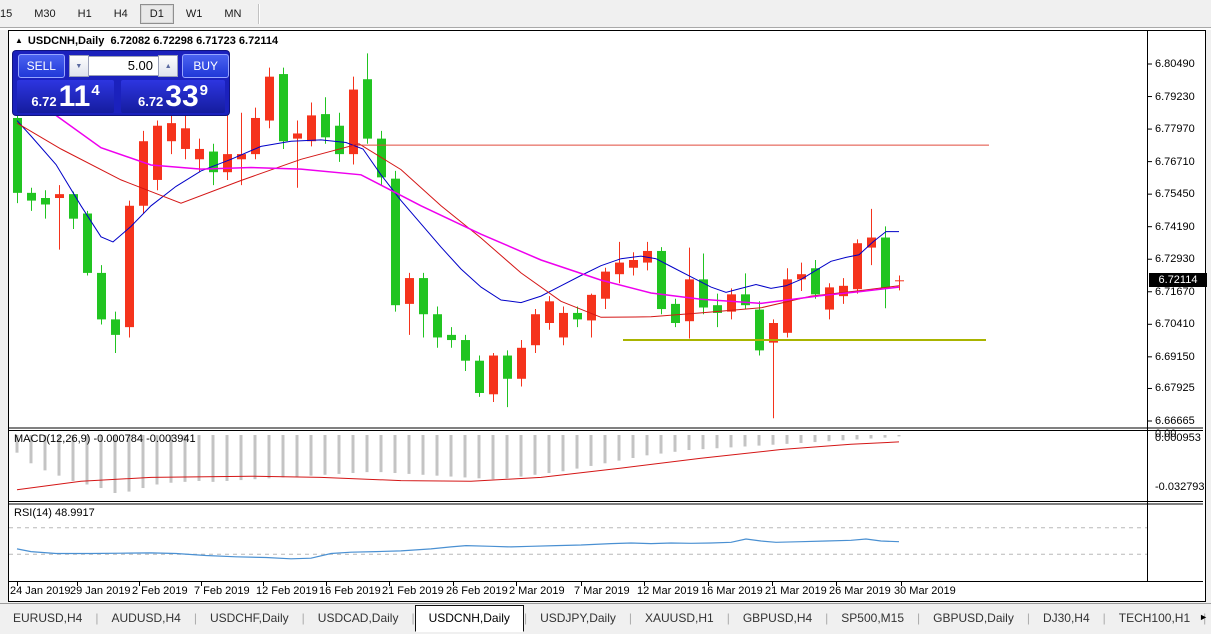  Describe the element at coordinates (41, 66) in the screenshot. I see `sell-button: SELL` at that location.